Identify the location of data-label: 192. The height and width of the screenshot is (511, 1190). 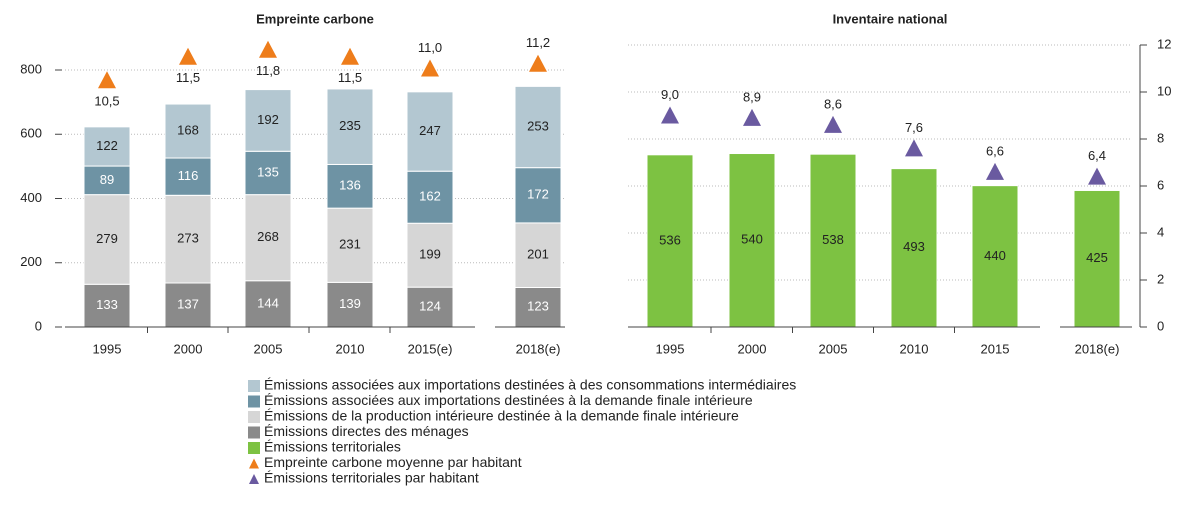
(268, 119).